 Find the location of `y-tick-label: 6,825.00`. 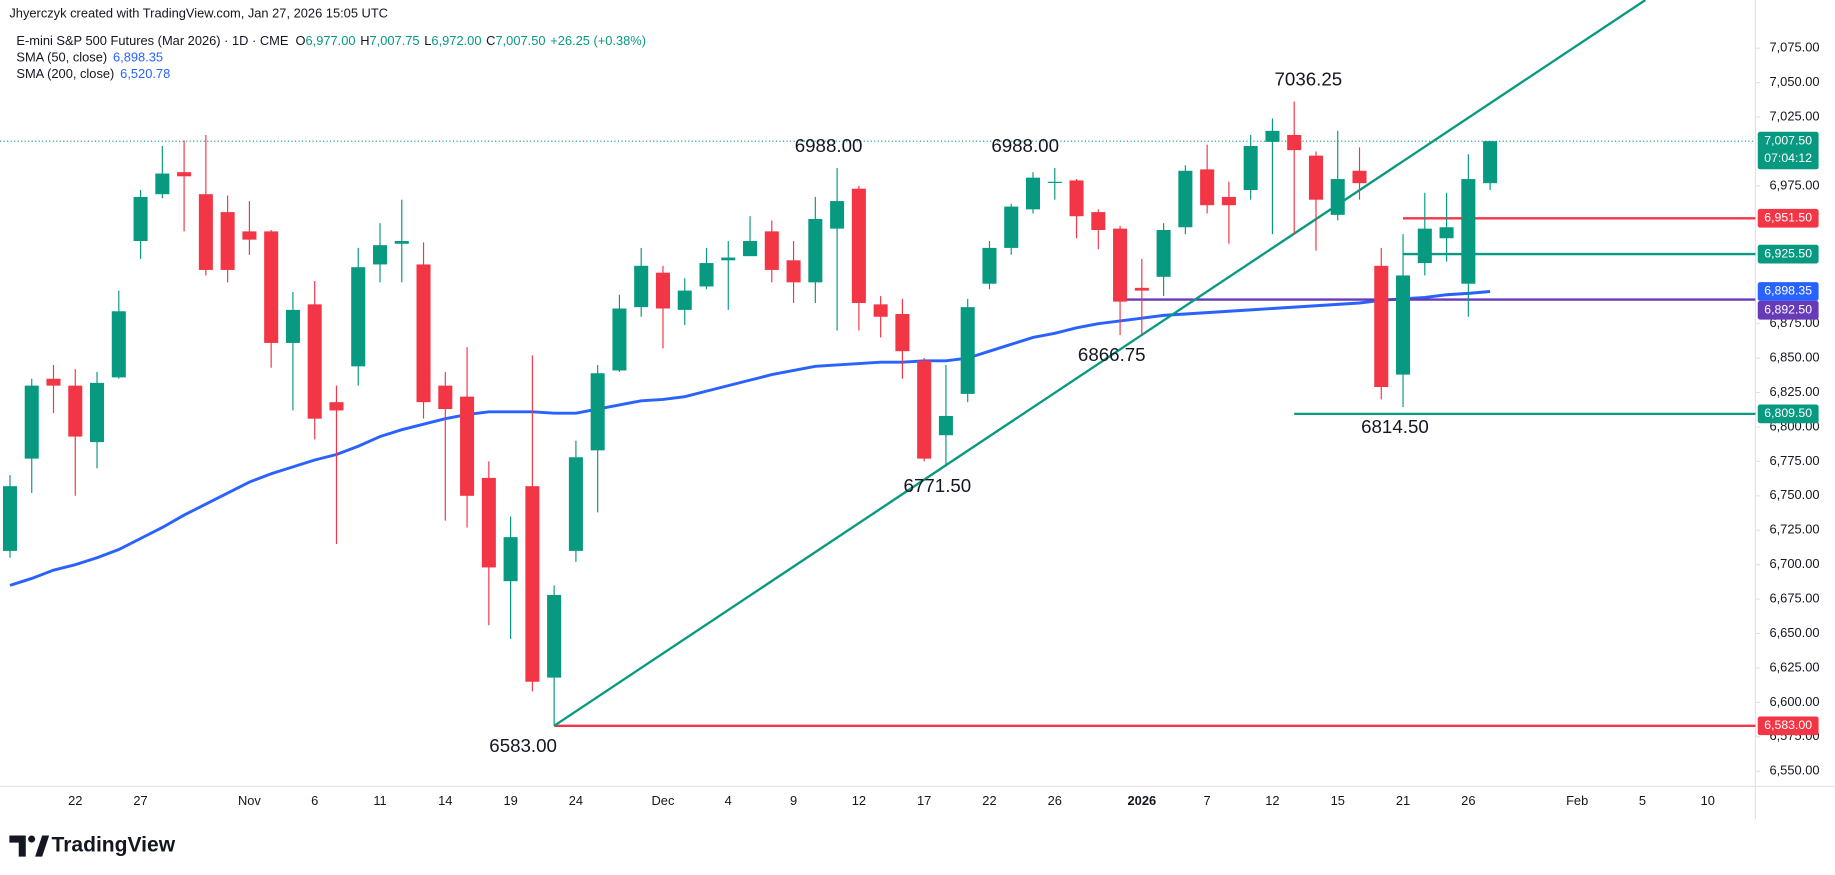

y-tick-label: 6,825.00 is located at coordinates (1794, 391).